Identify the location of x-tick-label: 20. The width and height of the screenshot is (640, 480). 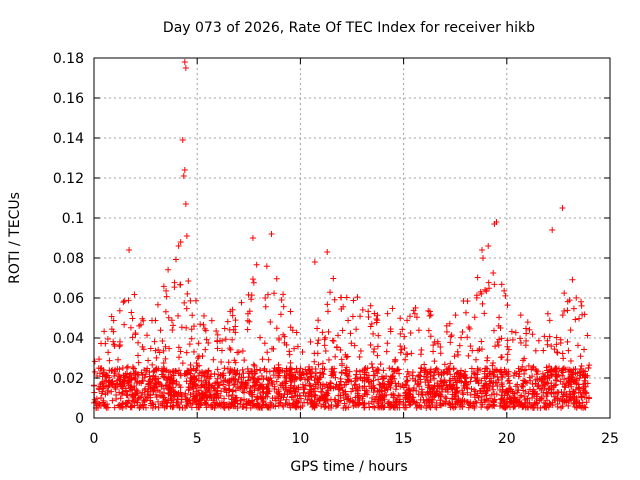
(507, 439).